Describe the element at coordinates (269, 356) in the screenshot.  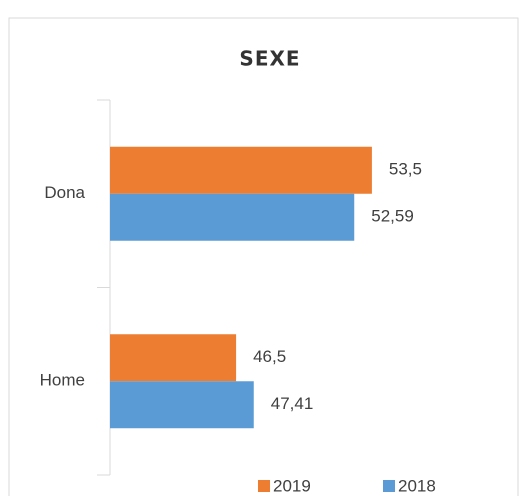
I see `data-label: 46,5` at that location.